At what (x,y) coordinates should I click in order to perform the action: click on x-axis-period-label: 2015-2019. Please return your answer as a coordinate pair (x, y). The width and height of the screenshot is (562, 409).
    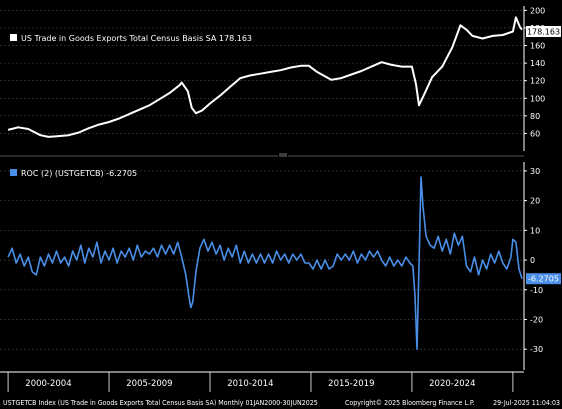
    Looking at the image, I should click on (351, 384).